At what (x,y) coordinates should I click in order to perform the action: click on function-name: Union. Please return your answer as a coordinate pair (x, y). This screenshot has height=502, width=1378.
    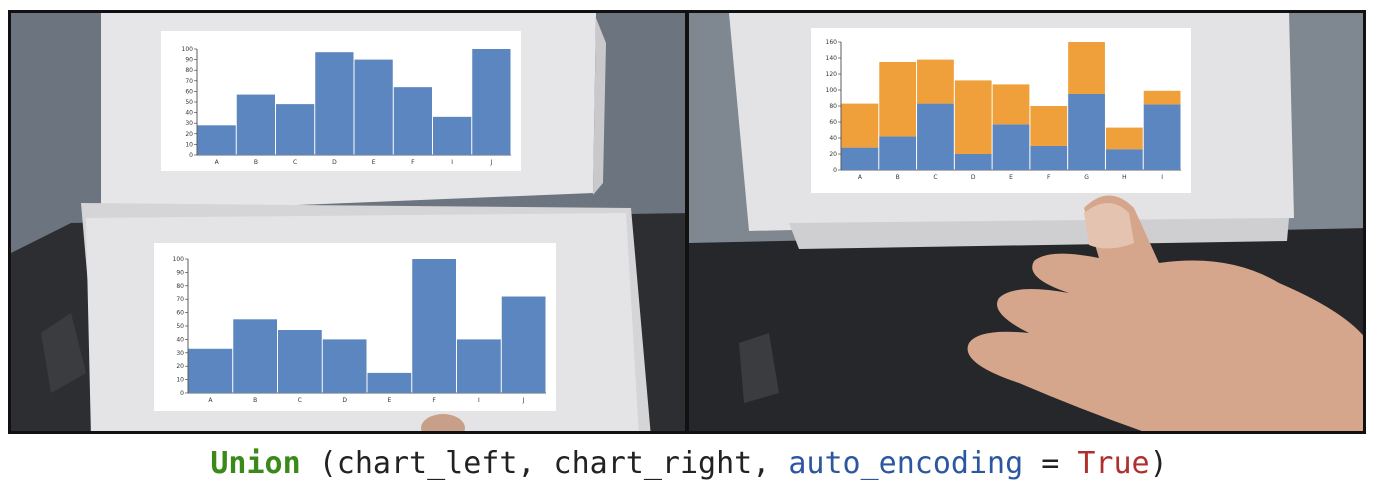
    Looking at the image, I should click on (255, 463).